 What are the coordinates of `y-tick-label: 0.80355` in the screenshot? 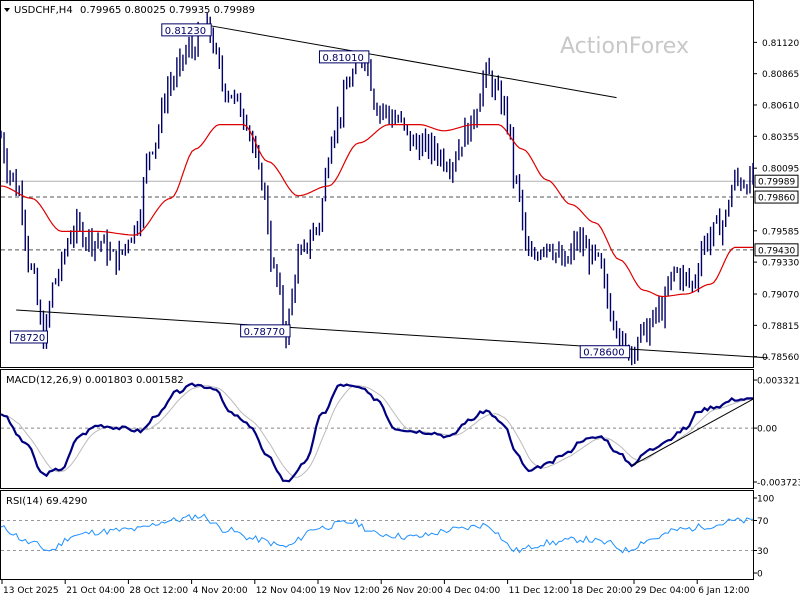 It's located at (780, 138).